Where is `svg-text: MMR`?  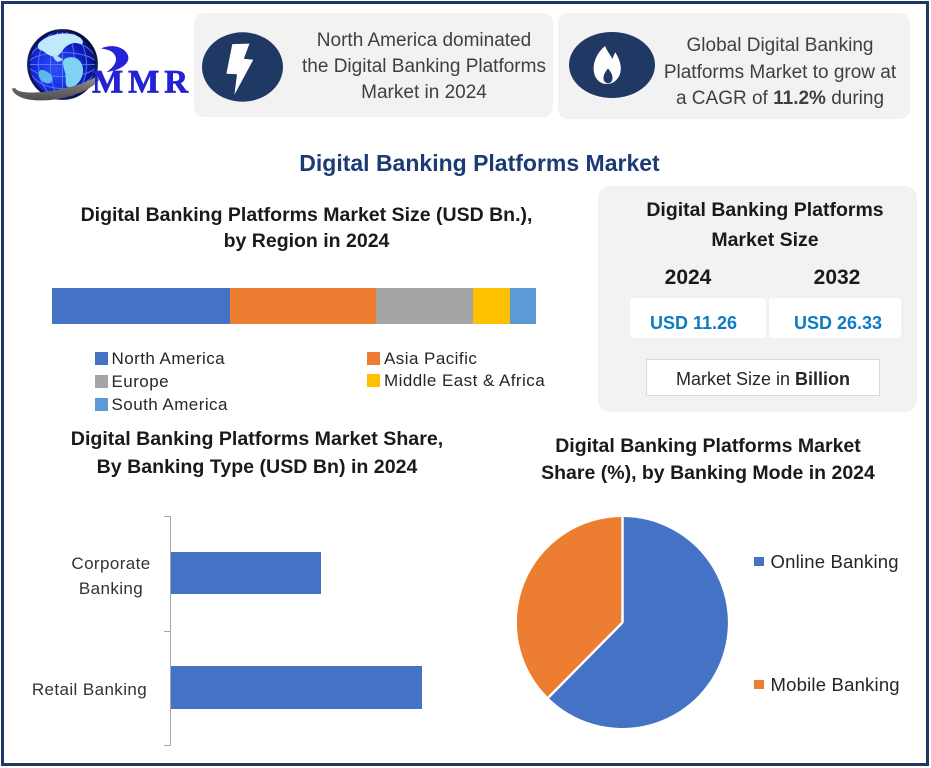
svg-text: MMR is located at coordinates (142, 83).